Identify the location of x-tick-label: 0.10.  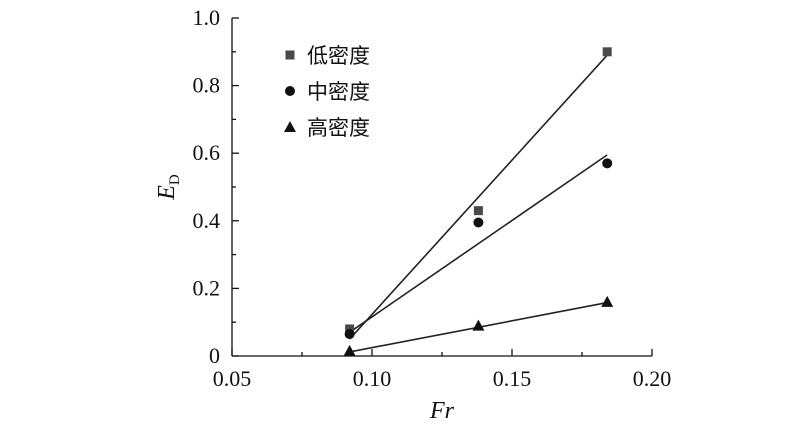
(372, 378).